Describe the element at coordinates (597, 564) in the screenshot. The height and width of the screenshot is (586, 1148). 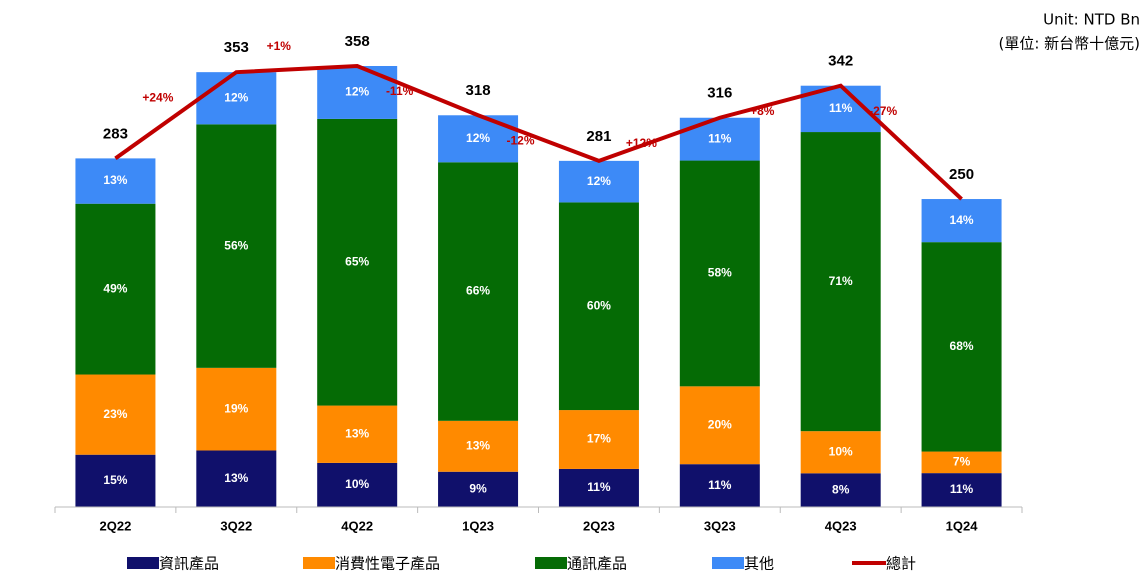
I see `legend-label: 通訊產品` at that location.